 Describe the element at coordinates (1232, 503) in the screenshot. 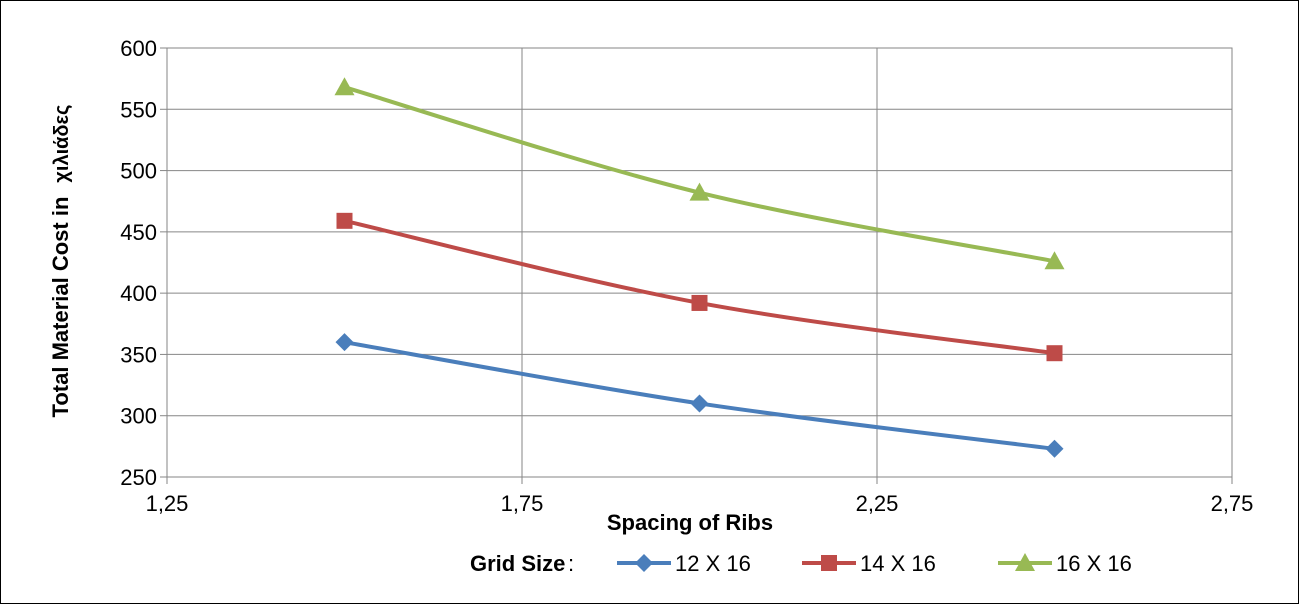

I see `x-tick-label: 2,75` at that location.